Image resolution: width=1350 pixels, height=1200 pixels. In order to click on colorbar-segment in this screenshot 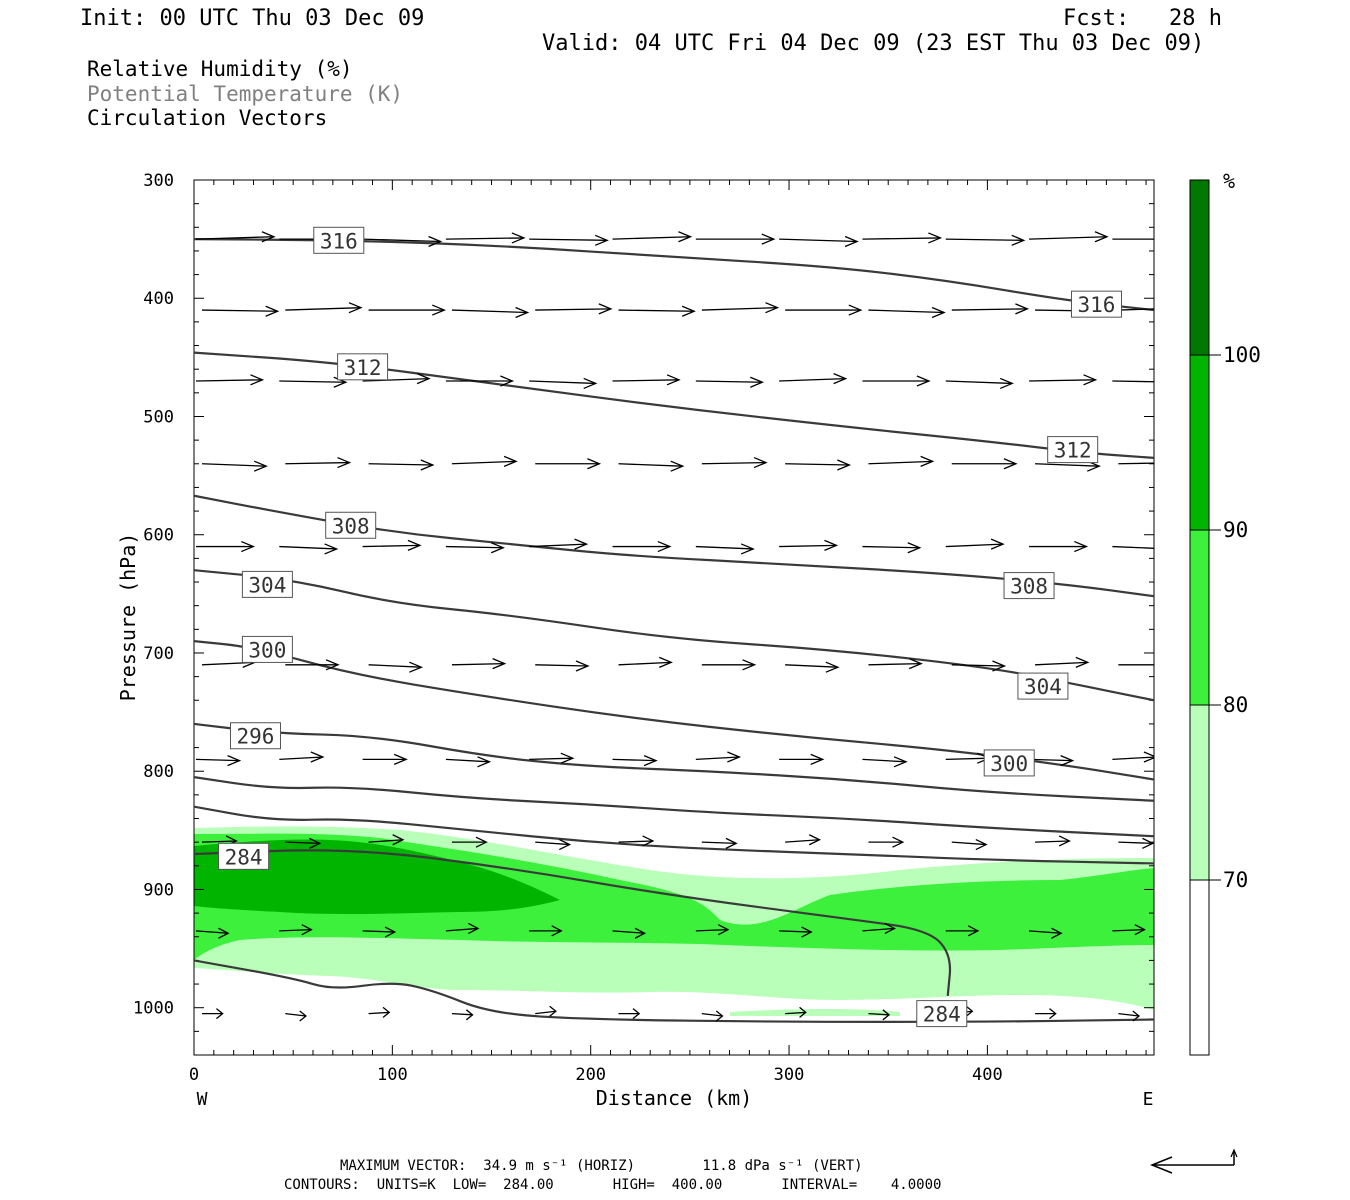, I will do `click(1199, 267)`.